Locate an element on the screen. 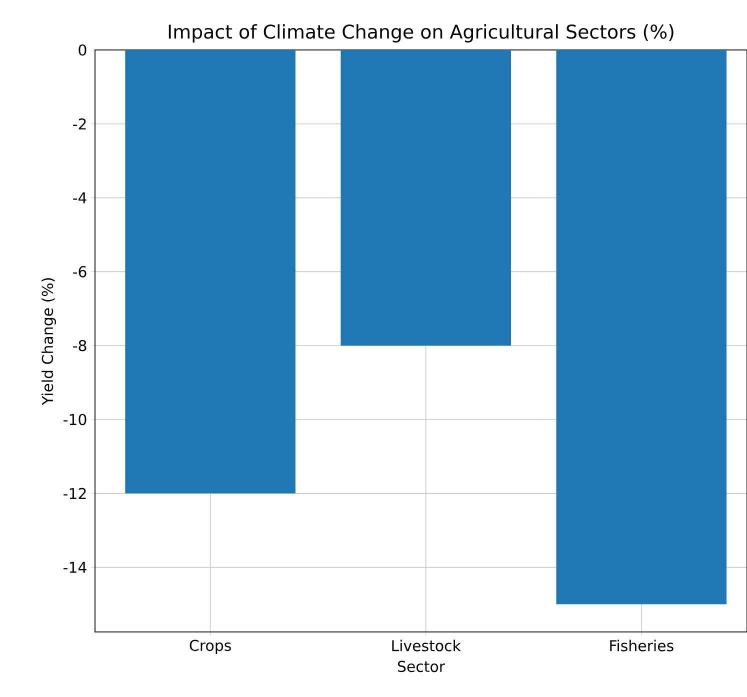  x-axis-title: Sector is located at coordinates (422, 666).